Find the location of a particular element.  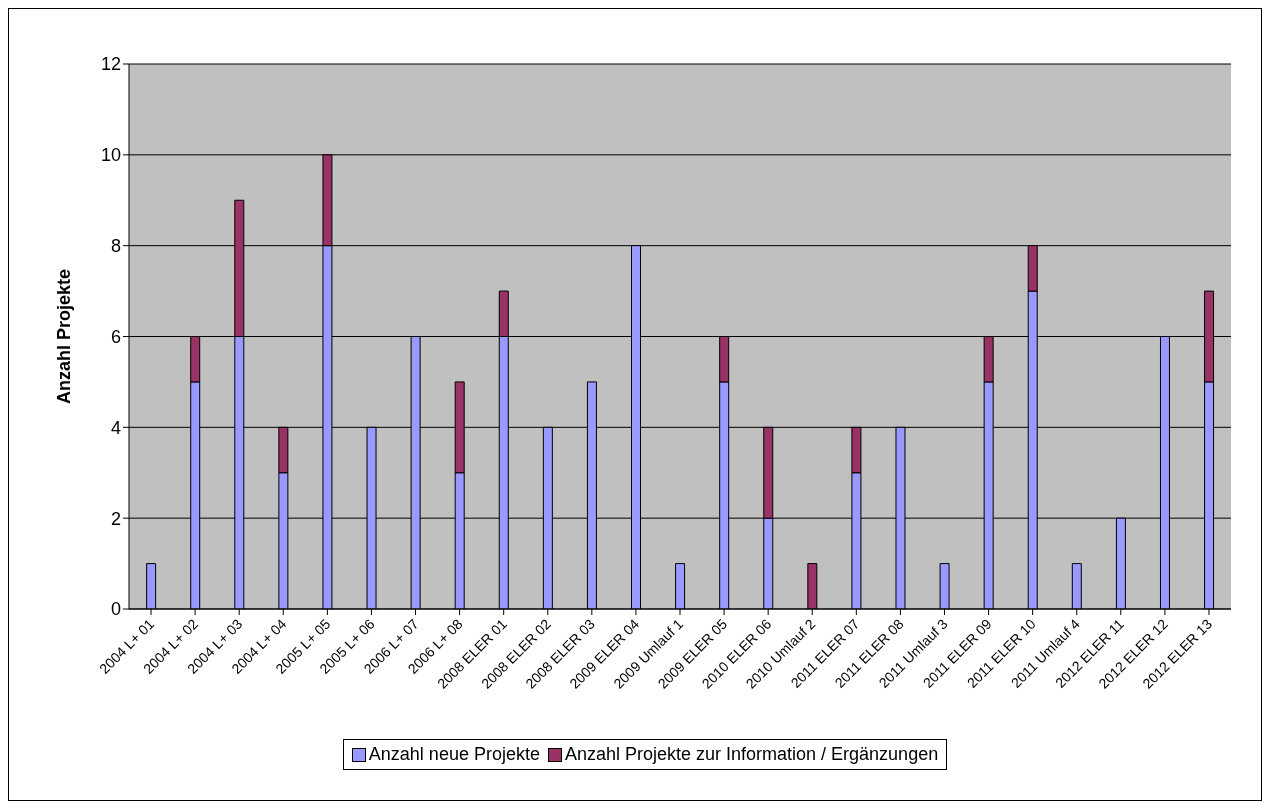

y-tick-label: 0 is located at coordinates (115, 609).